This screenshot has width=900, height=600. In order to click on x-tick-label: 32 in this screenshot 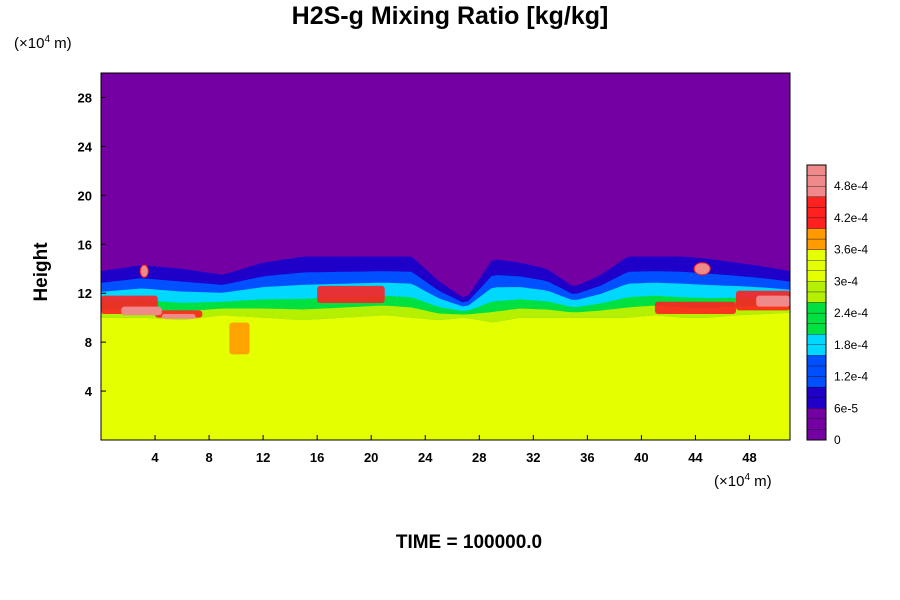, I will do `click(533, 457)`.